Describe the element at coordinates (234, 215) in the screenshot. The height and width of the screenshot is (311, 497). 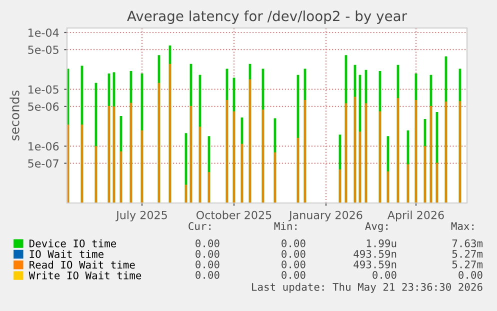
I see `x-tick-label: October 2025` at that location.